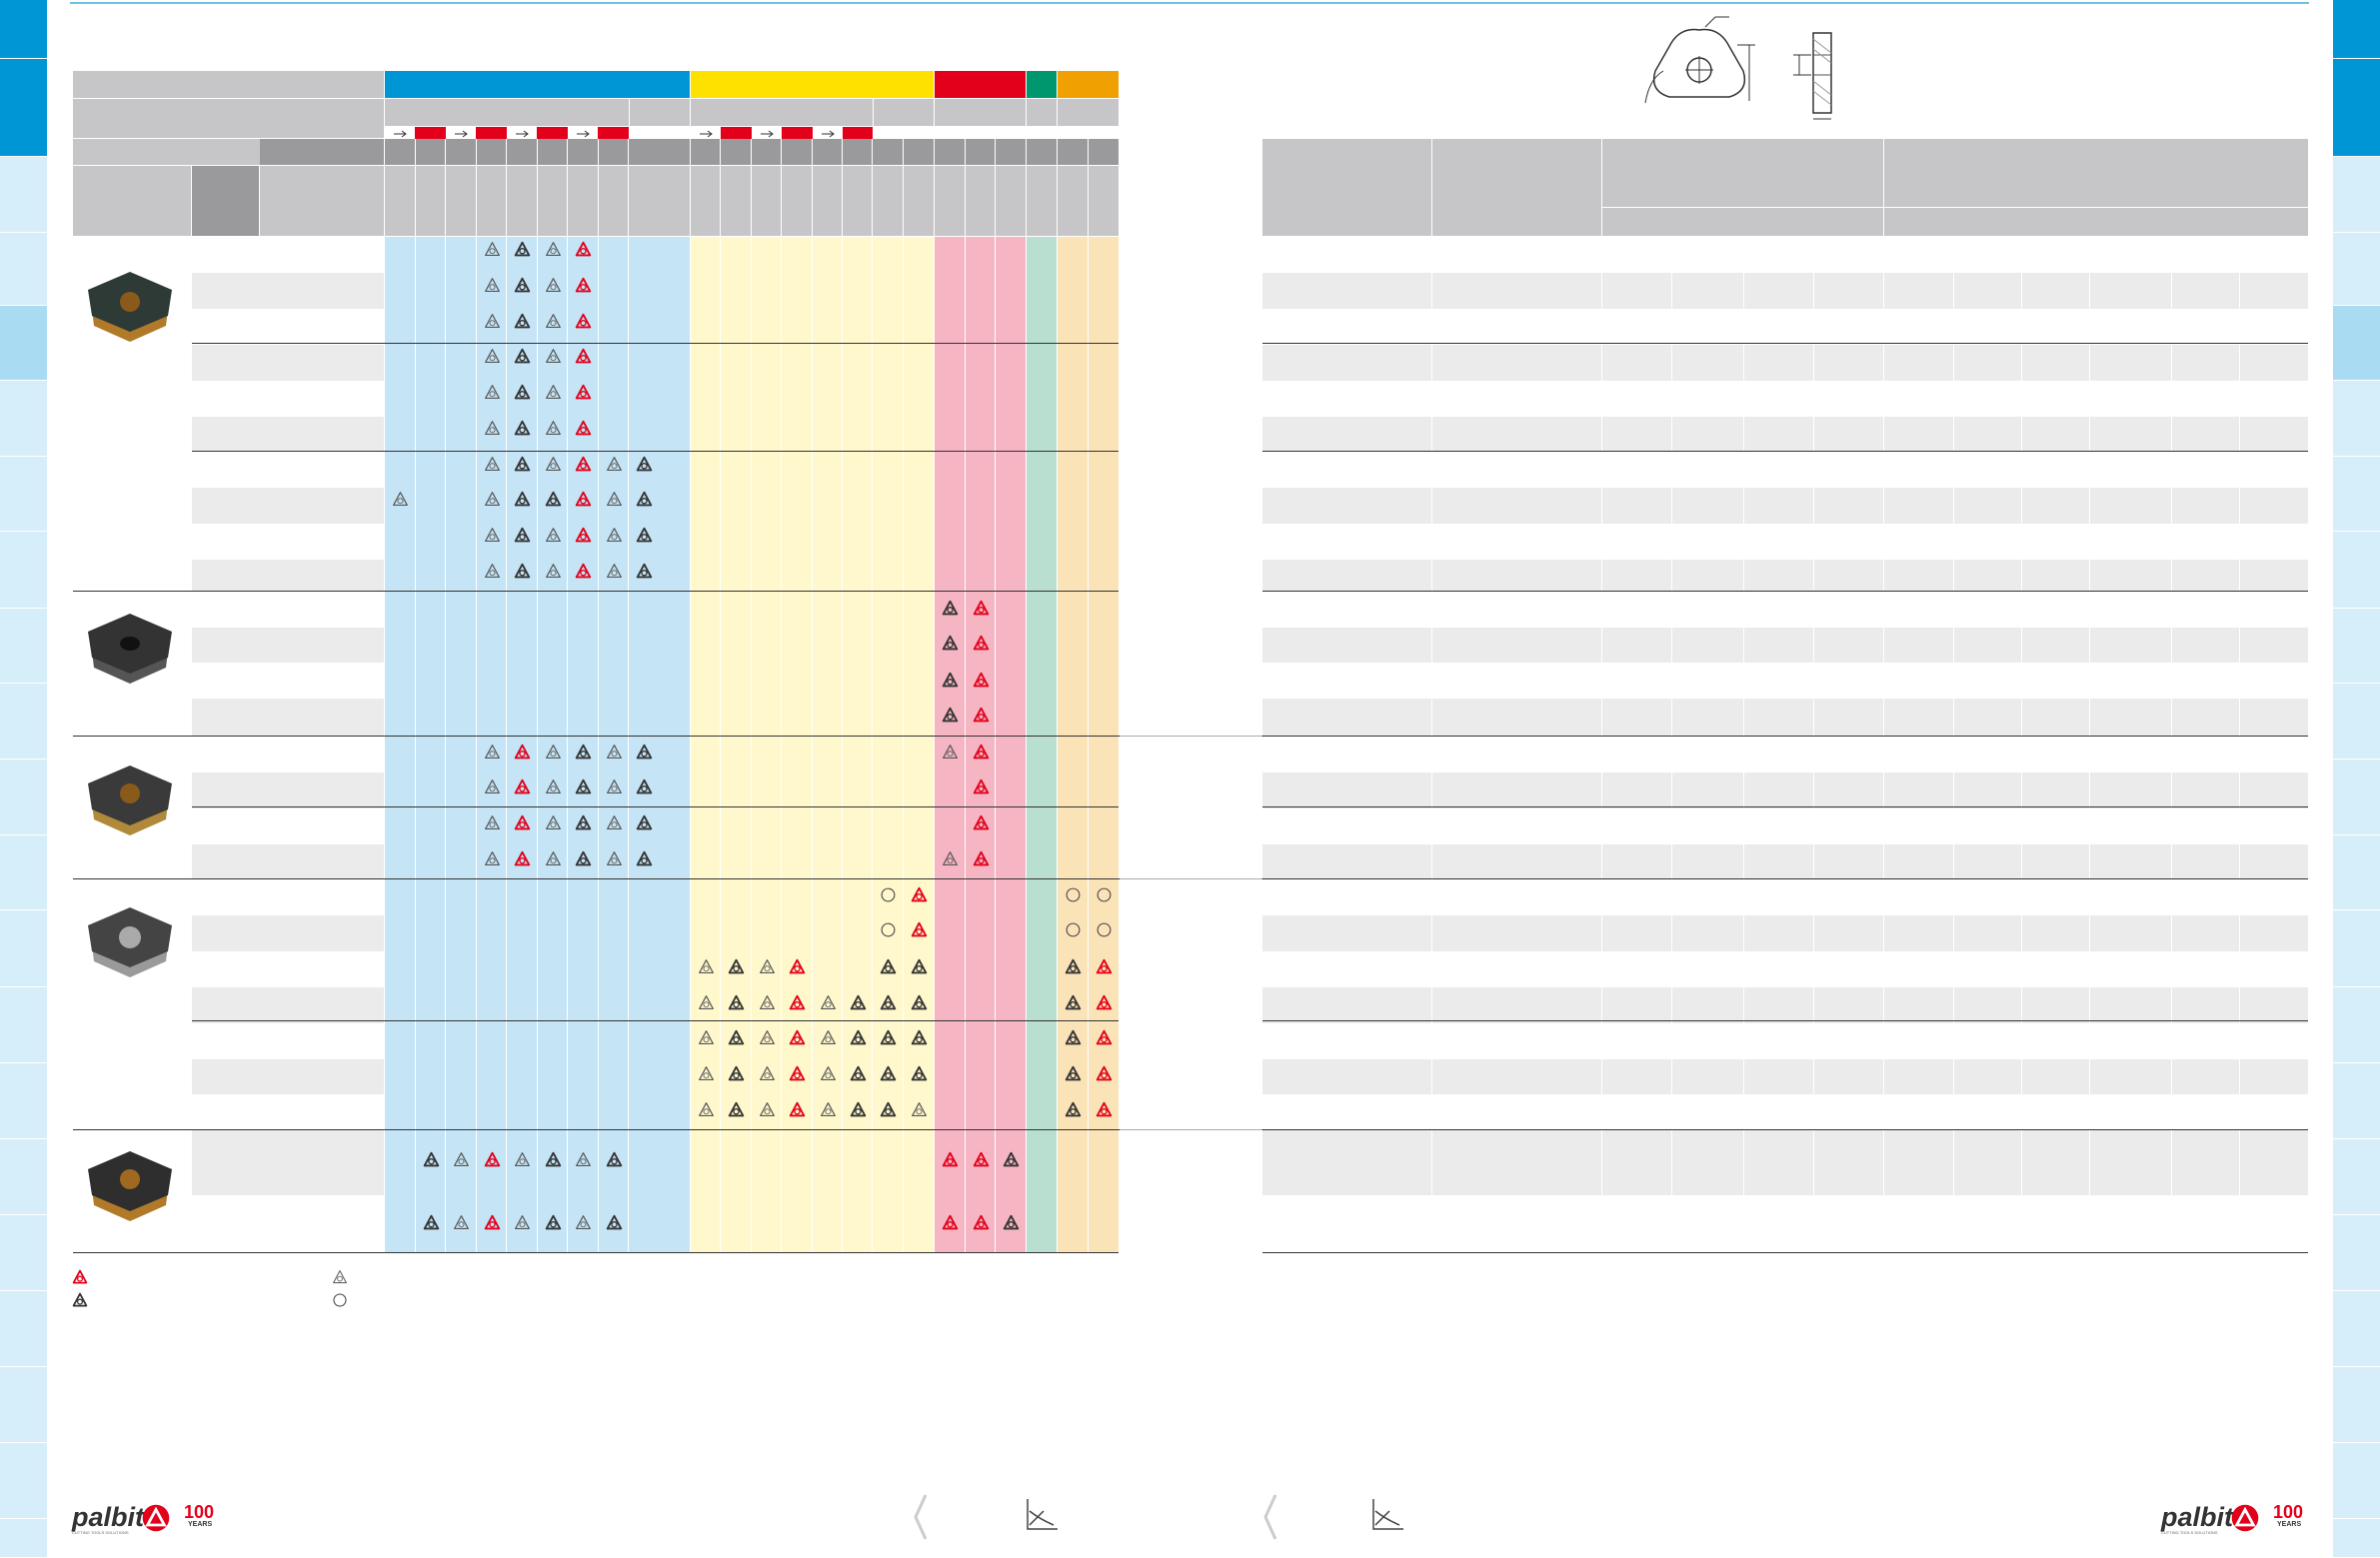  I want to click on dimension-header-divider, so click(1601, 188).